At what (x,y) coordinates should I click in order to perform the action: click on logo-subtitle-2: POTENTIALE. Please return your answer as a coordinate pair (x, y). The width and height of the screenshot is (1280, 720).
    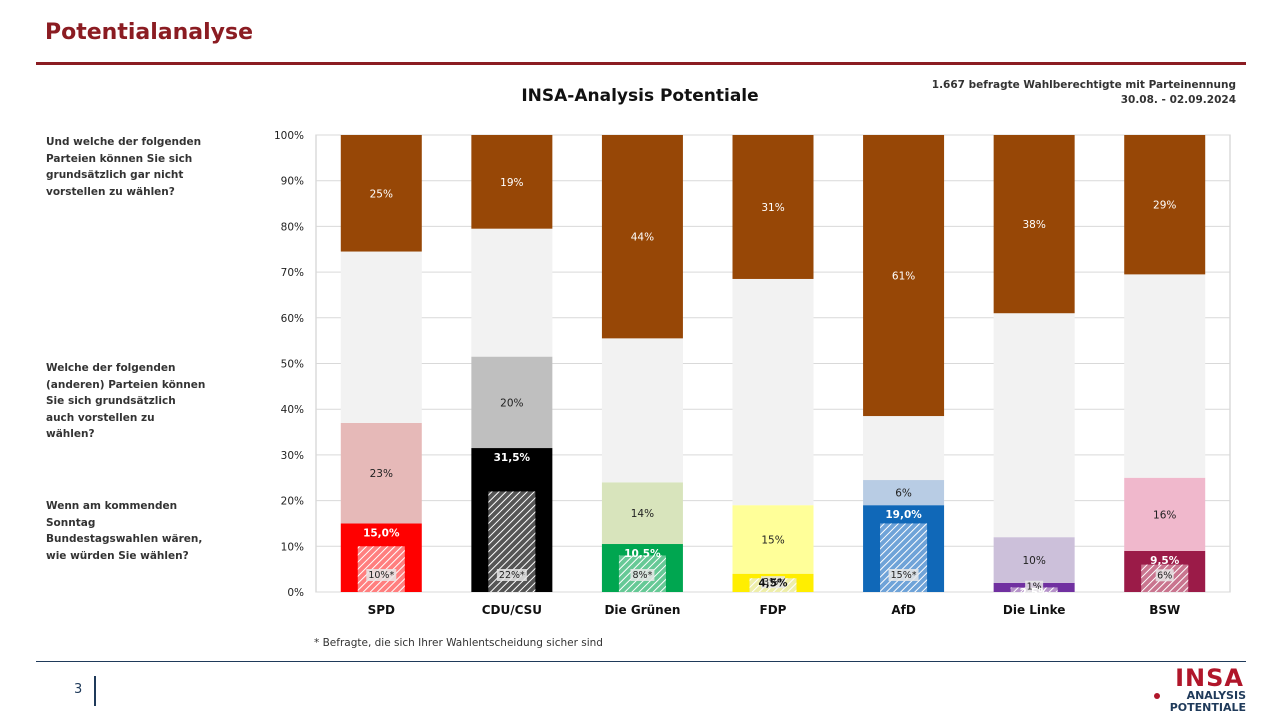
    Looking at the image, I should click on (1207, 707).